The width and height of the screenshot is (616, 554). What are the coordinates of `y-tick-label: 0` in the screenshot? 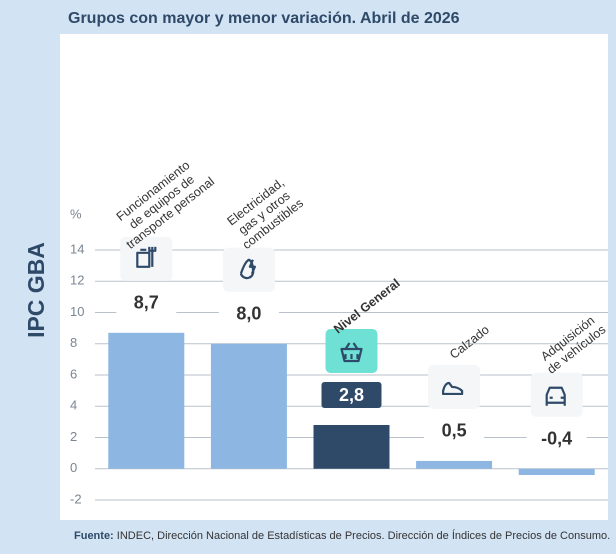 It's located at (73, 467).